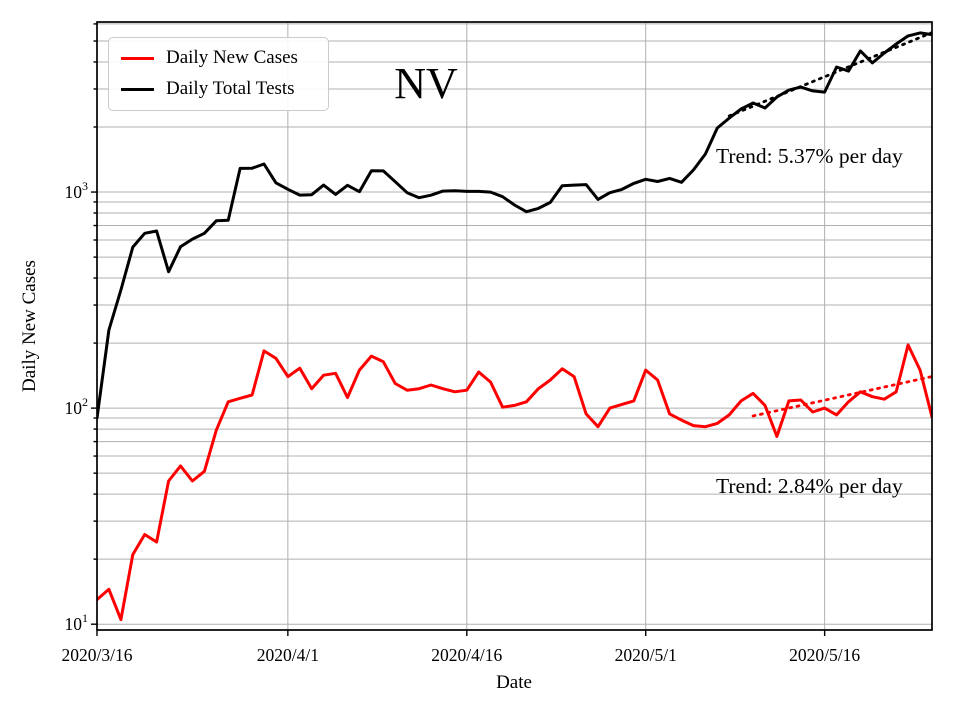 This screenshot has width=960, height=720. What do you see at coordinates (809, 486) in the screenshot?
I see `cases-trend-annotation: Trend: 2.84% per day` at bounding box center [809, 486].